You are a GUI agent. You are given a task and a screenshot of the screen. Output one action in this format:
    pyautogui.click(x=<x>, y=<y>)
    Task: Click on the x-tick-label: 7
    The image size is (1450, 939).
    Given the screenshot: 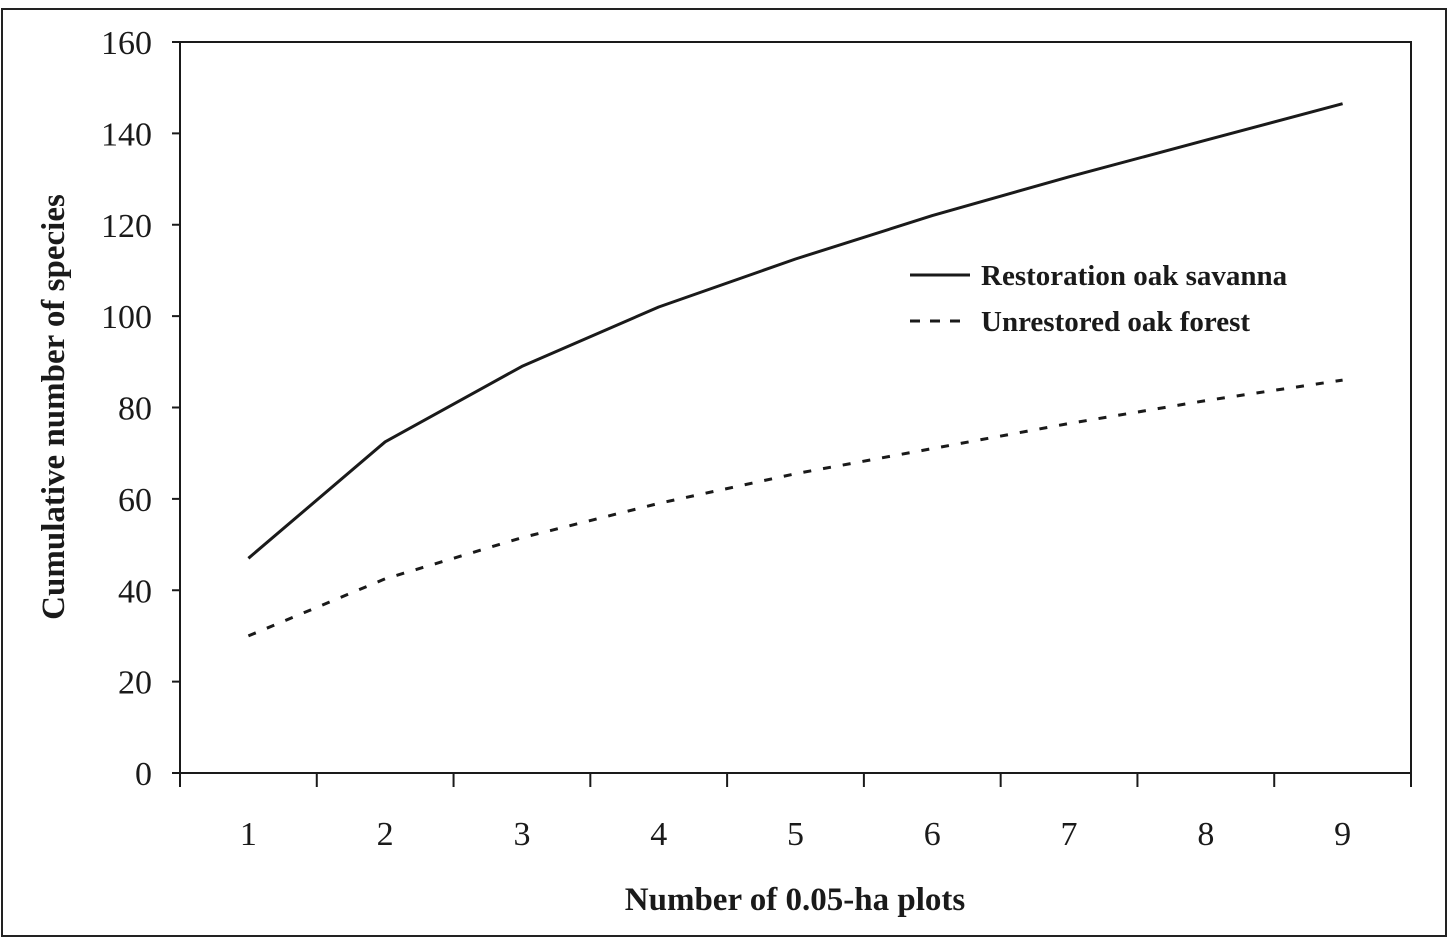 What is the action you would take?
    pyautogui.click(x=1069, y=834)
    